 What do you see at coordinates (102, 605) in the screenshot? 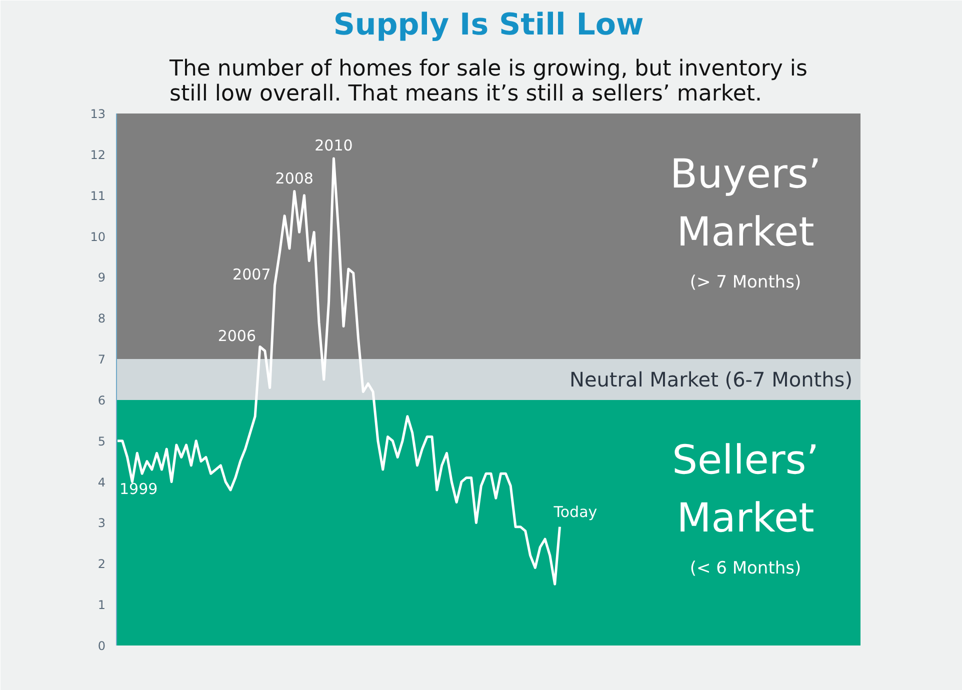
I see `y-tick-label: 1` at bounding box center [102, 605].